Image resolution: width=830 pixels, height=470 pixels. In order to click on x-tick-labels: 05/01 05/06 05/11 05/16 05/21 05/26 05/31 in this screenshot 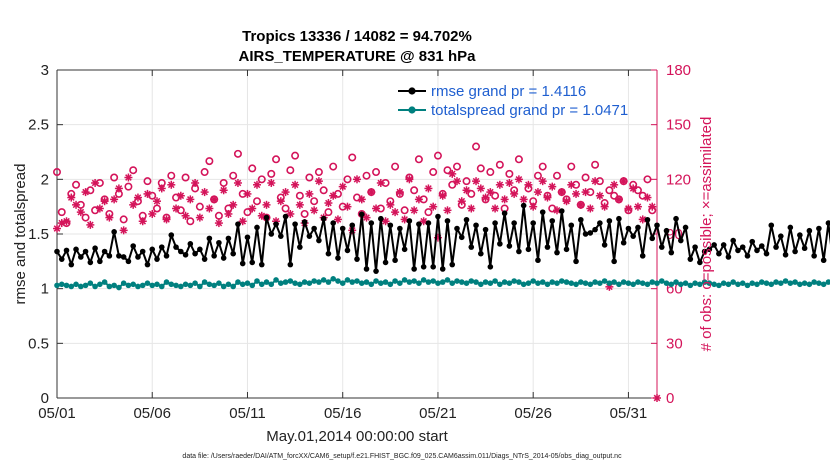, I will do `click(342, 413)`.